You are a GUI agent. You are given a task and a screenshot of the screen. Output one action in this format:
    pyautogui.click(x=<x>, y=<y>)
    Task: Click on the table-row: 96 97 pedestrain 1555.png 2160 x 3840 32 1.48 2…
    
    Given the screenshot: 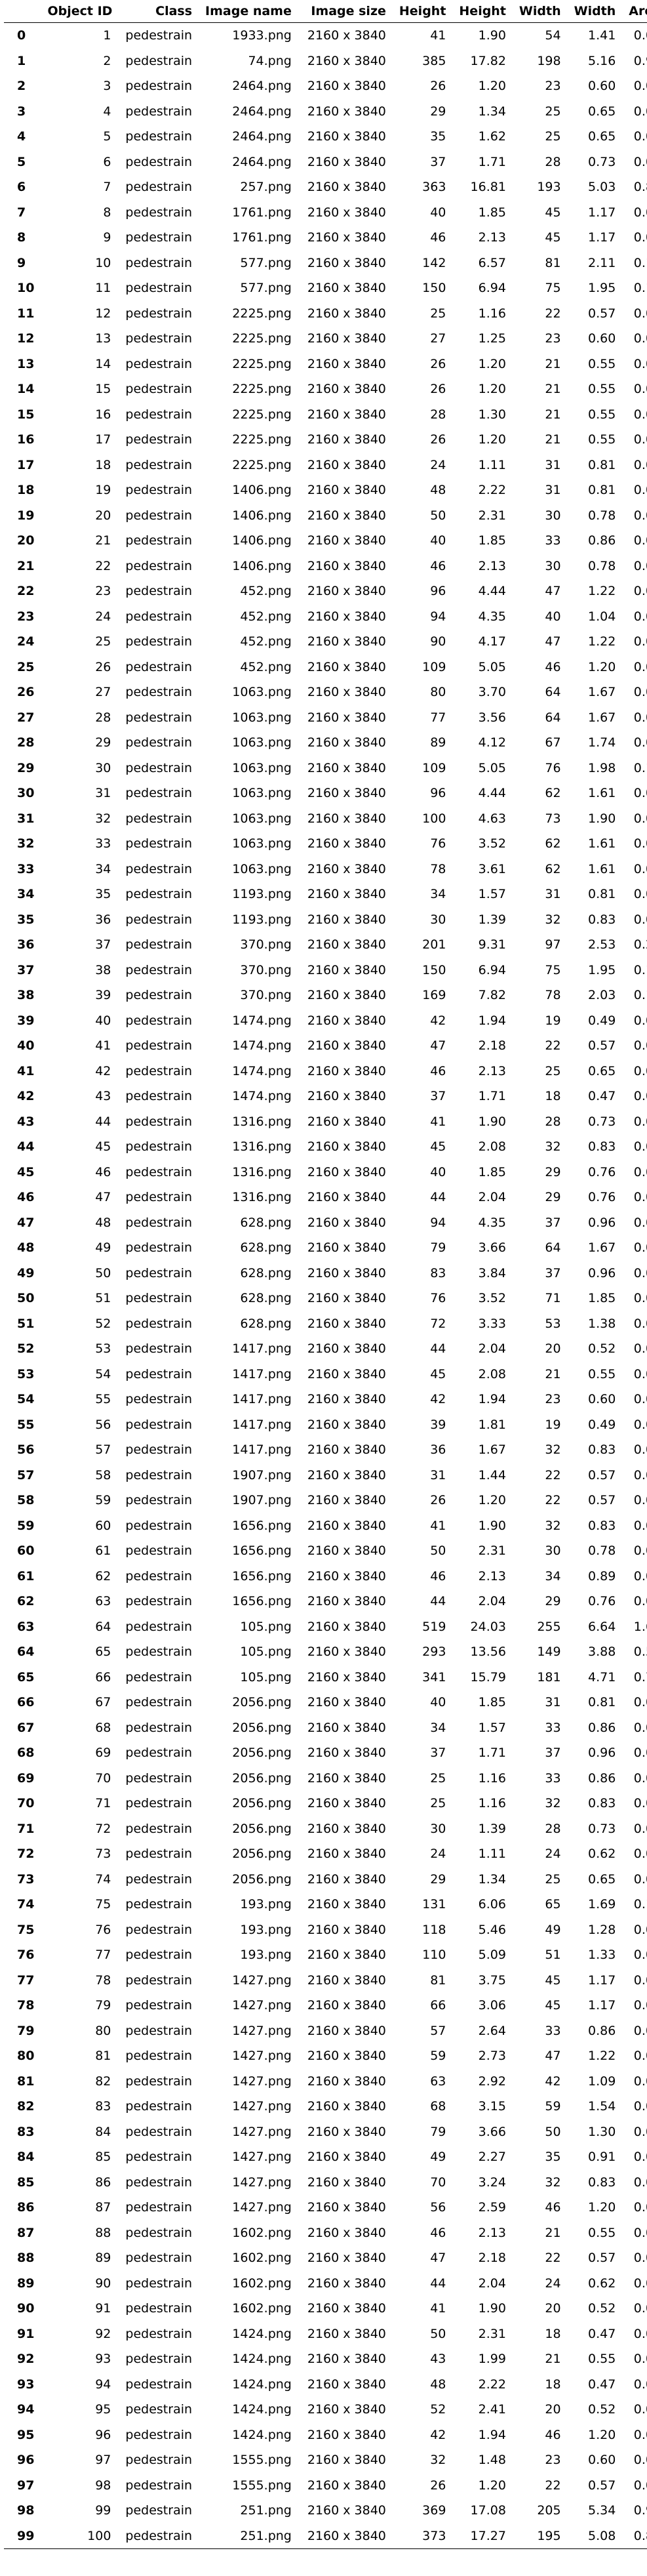 What is the action you would take?
    pyautogui.click(x=325, y=2460)
    